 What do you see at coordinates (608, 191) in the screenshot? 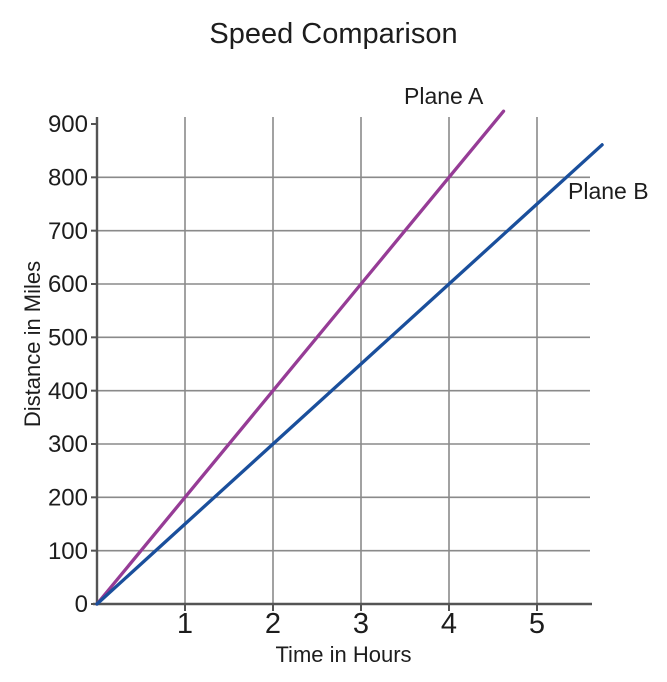
I see `series-label-plane-b: Plane B` at bounding box center [608, 191].